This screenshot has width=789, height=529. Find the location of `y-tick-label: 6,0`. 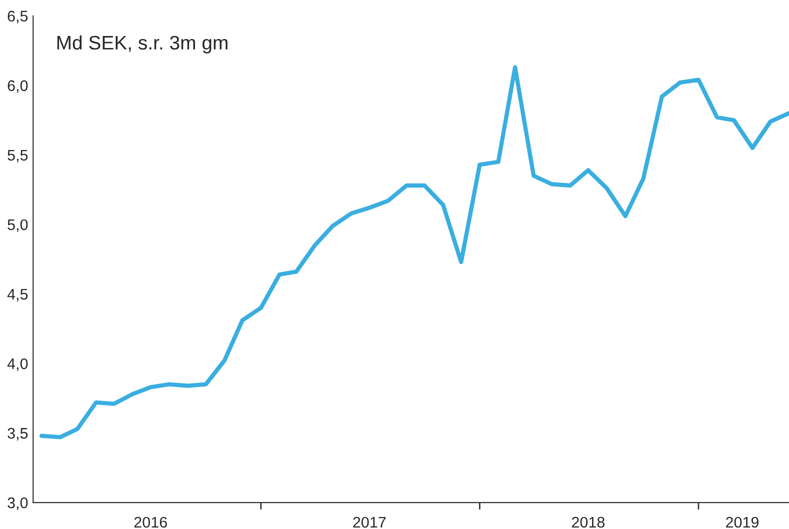

y-tick-label: 6,0 is located at coordinates (18, 86).